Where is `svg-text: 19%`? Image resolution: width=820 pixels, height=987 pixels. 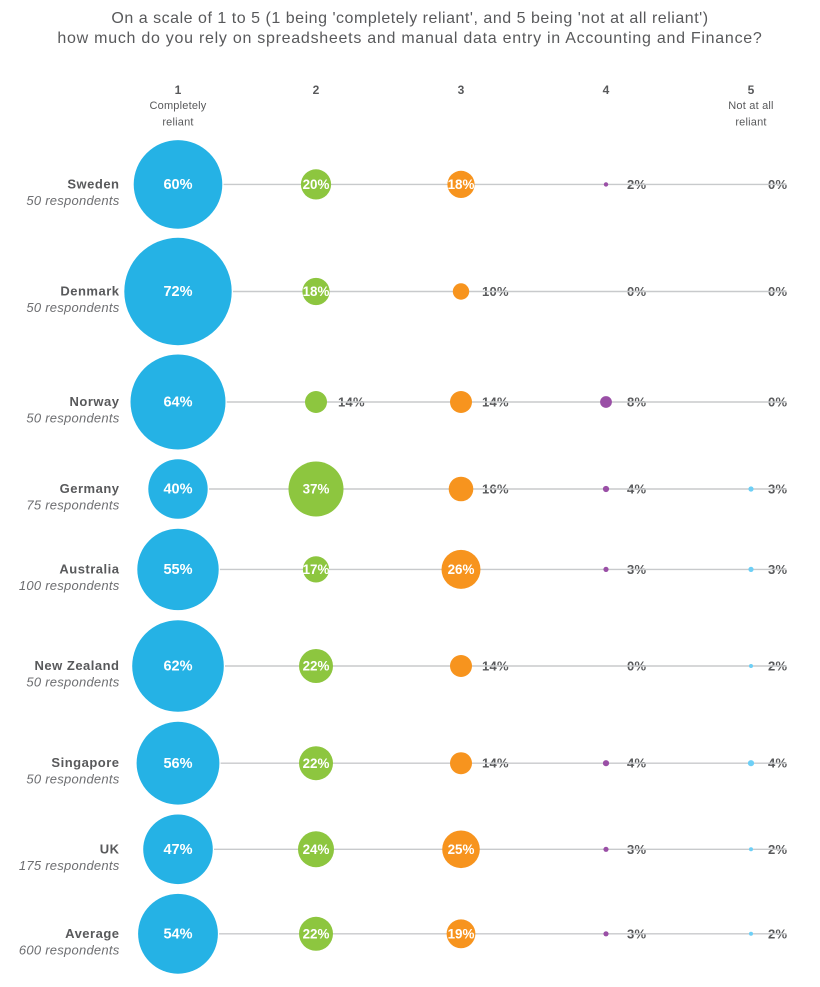 svg-text: 19% is located at coordinates (461, 934).